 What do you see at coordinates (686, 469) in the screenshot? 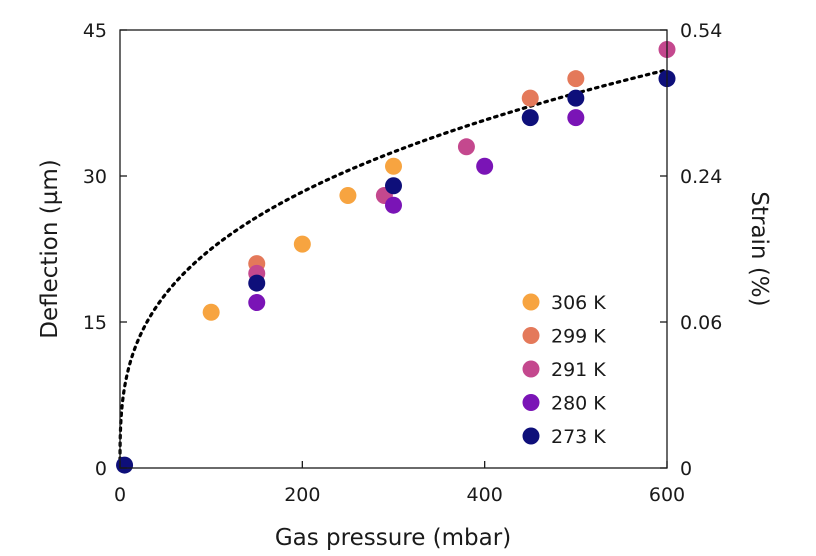
I see `y2-tick-label: 0` at bounding box center [686, 469].